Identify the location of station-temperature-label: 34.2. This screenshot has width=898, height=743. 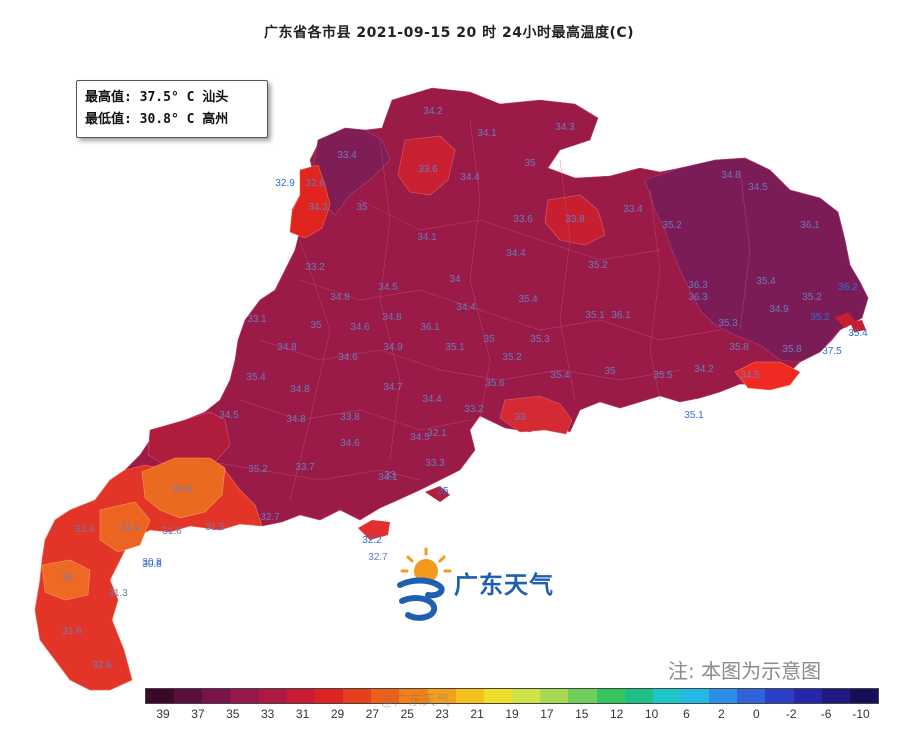
(433, 111).